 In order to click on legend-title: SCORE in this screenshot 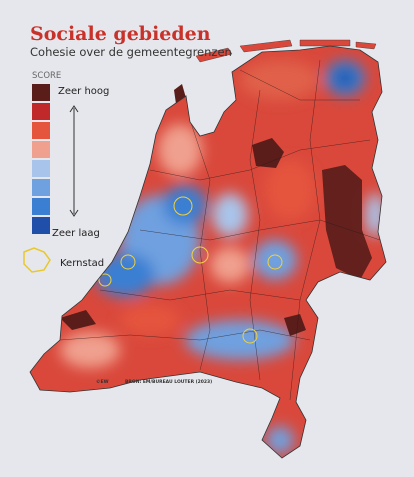, I will do `click(46, 76)`.